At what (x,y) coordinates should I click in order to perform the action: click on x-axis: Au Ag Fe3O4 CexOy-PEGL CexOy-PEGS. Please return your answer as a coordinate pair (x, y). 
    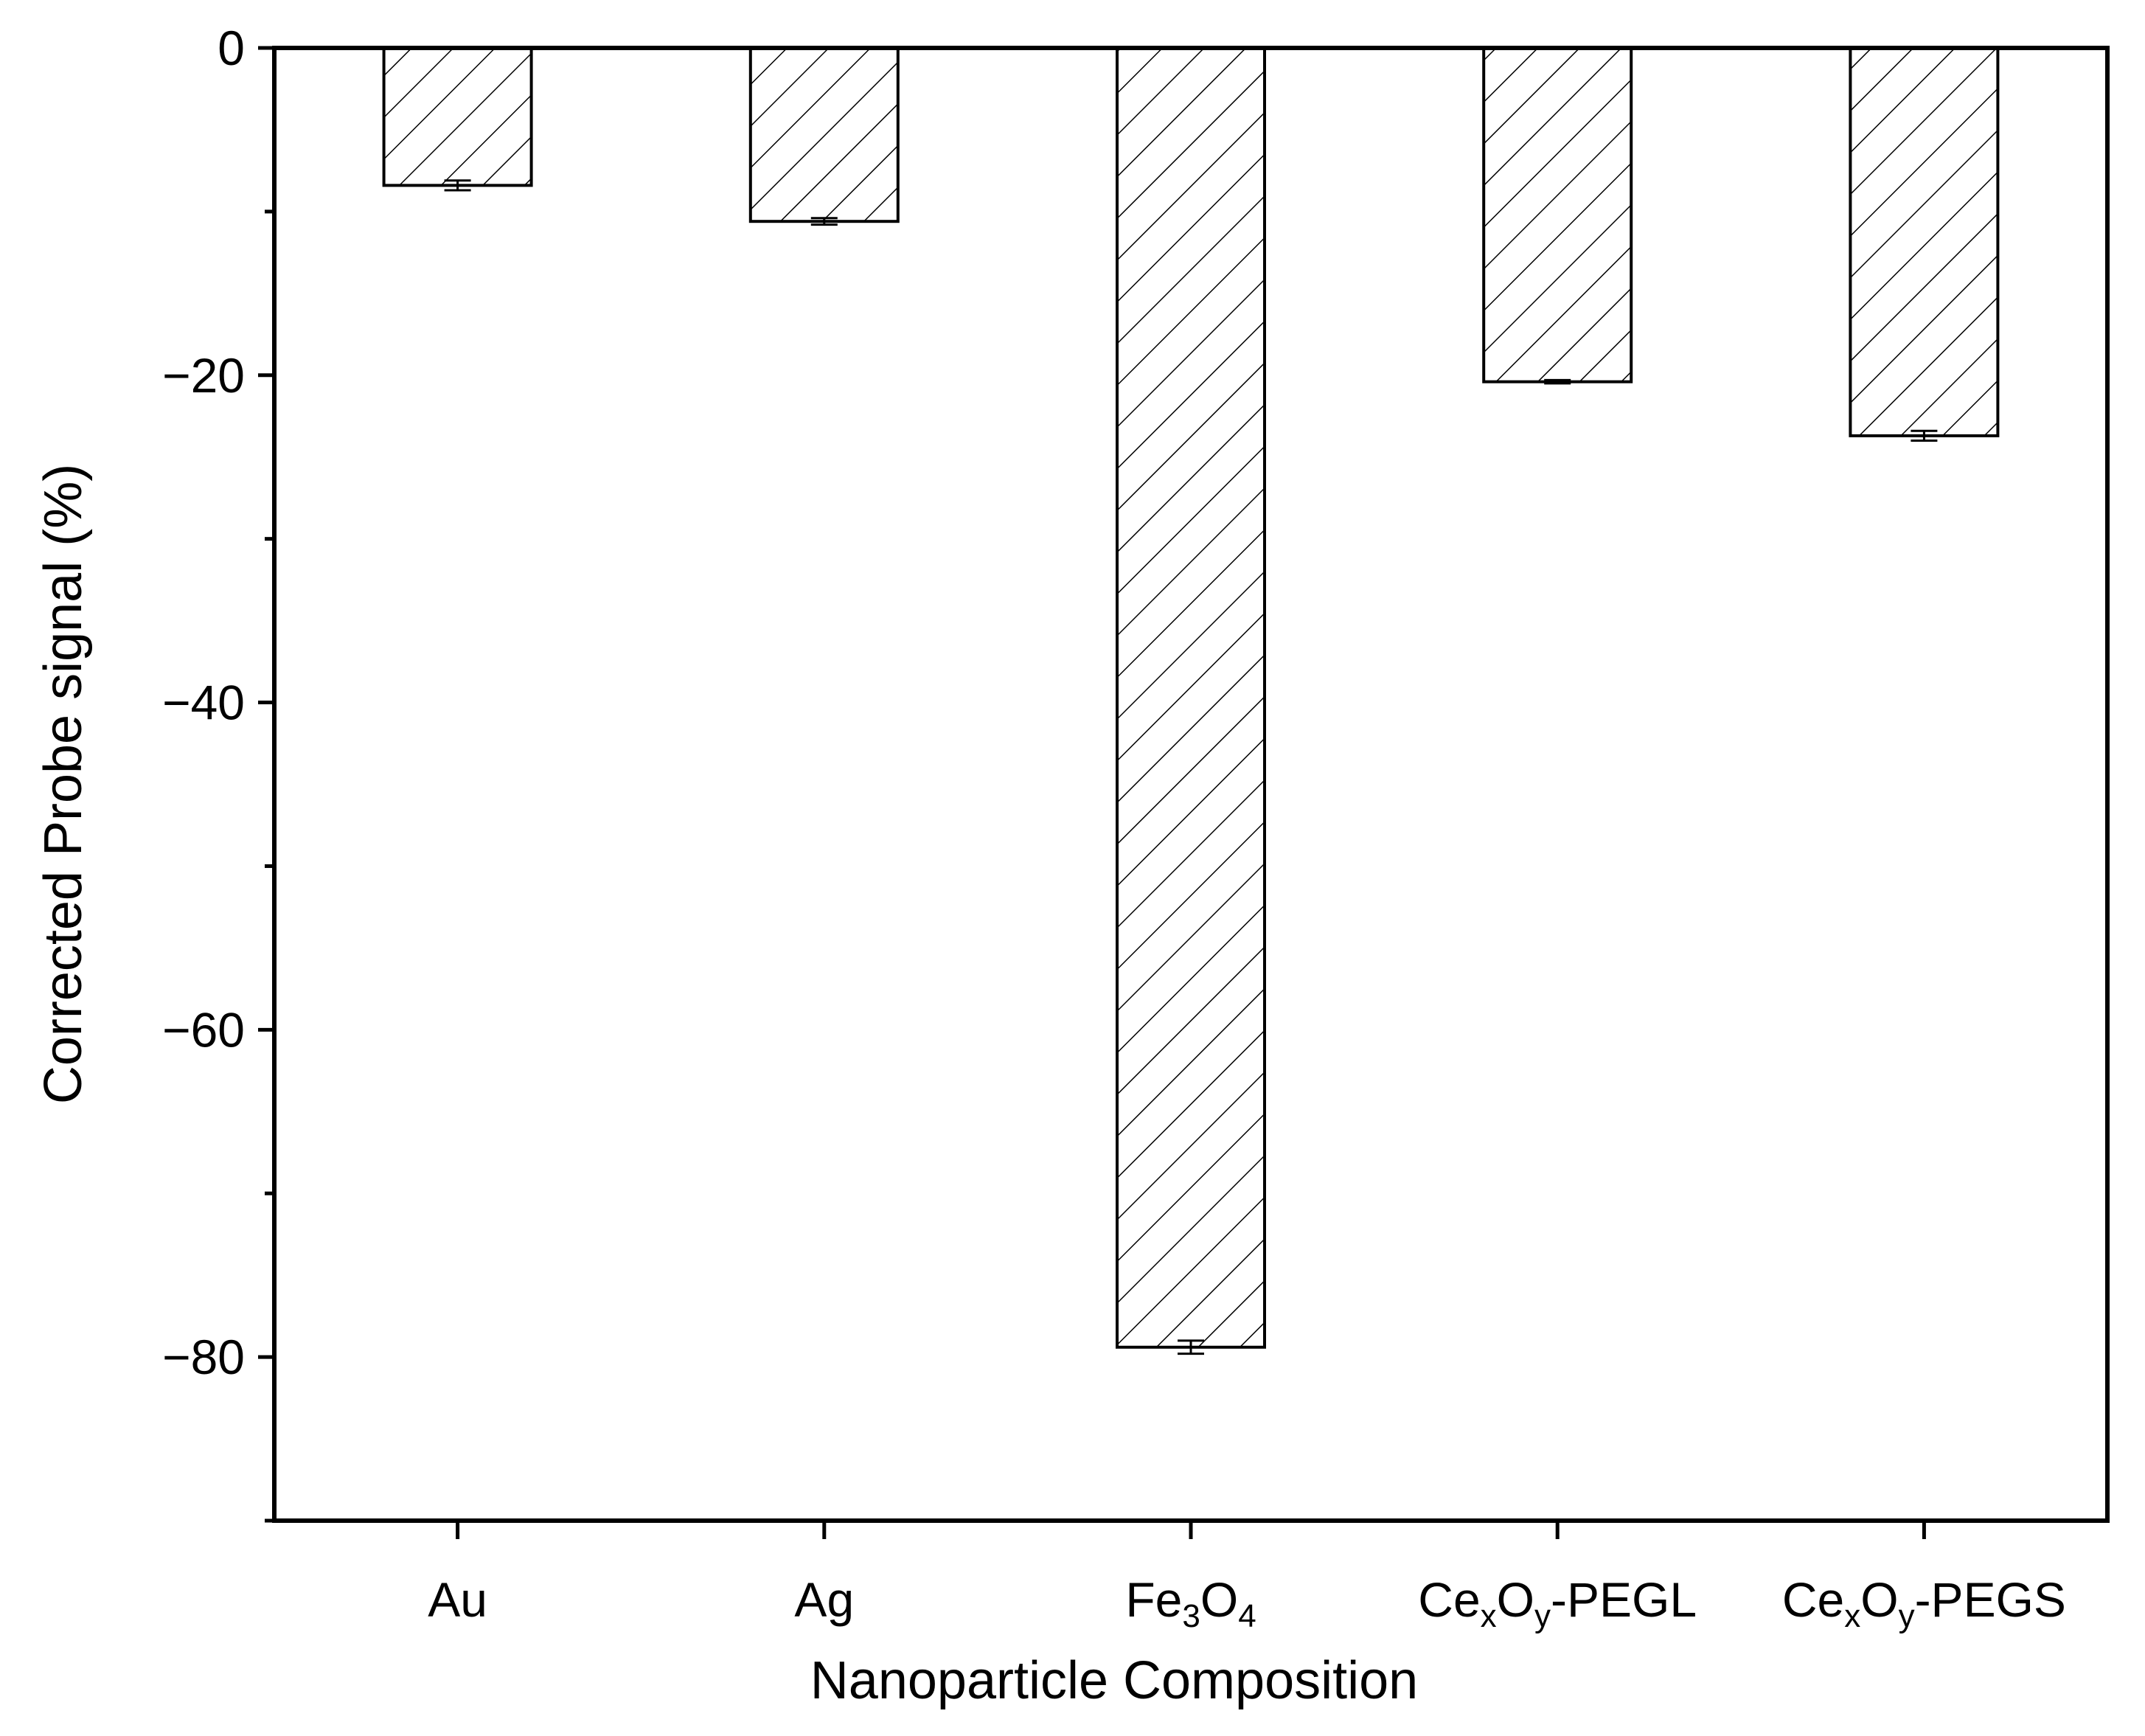
    Looking at the image, I should click on (1247, 1578).